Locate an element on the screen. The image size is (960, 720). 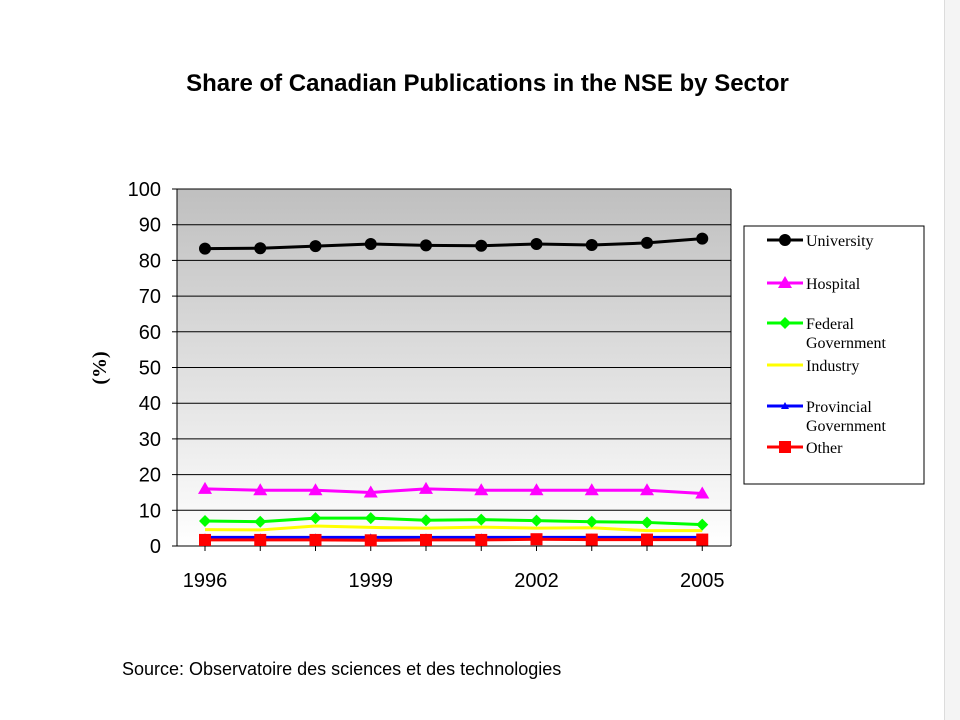
series-industry is located at coordinates (453, 528).